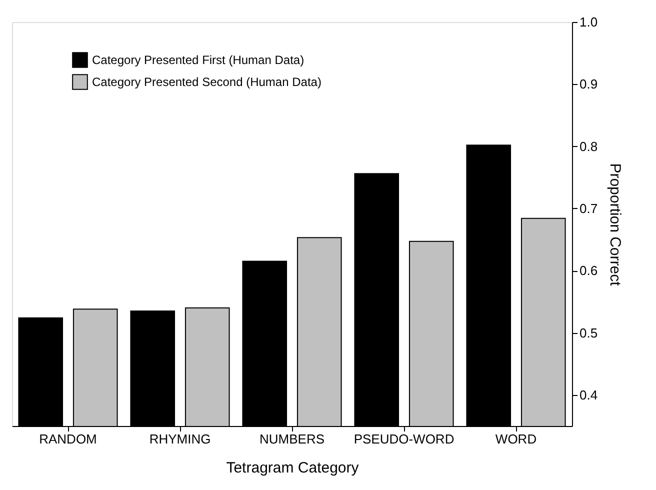 This screenshot has height=490, width=656. I want to click on y-tick-label: 0.7, so click(589, 208).